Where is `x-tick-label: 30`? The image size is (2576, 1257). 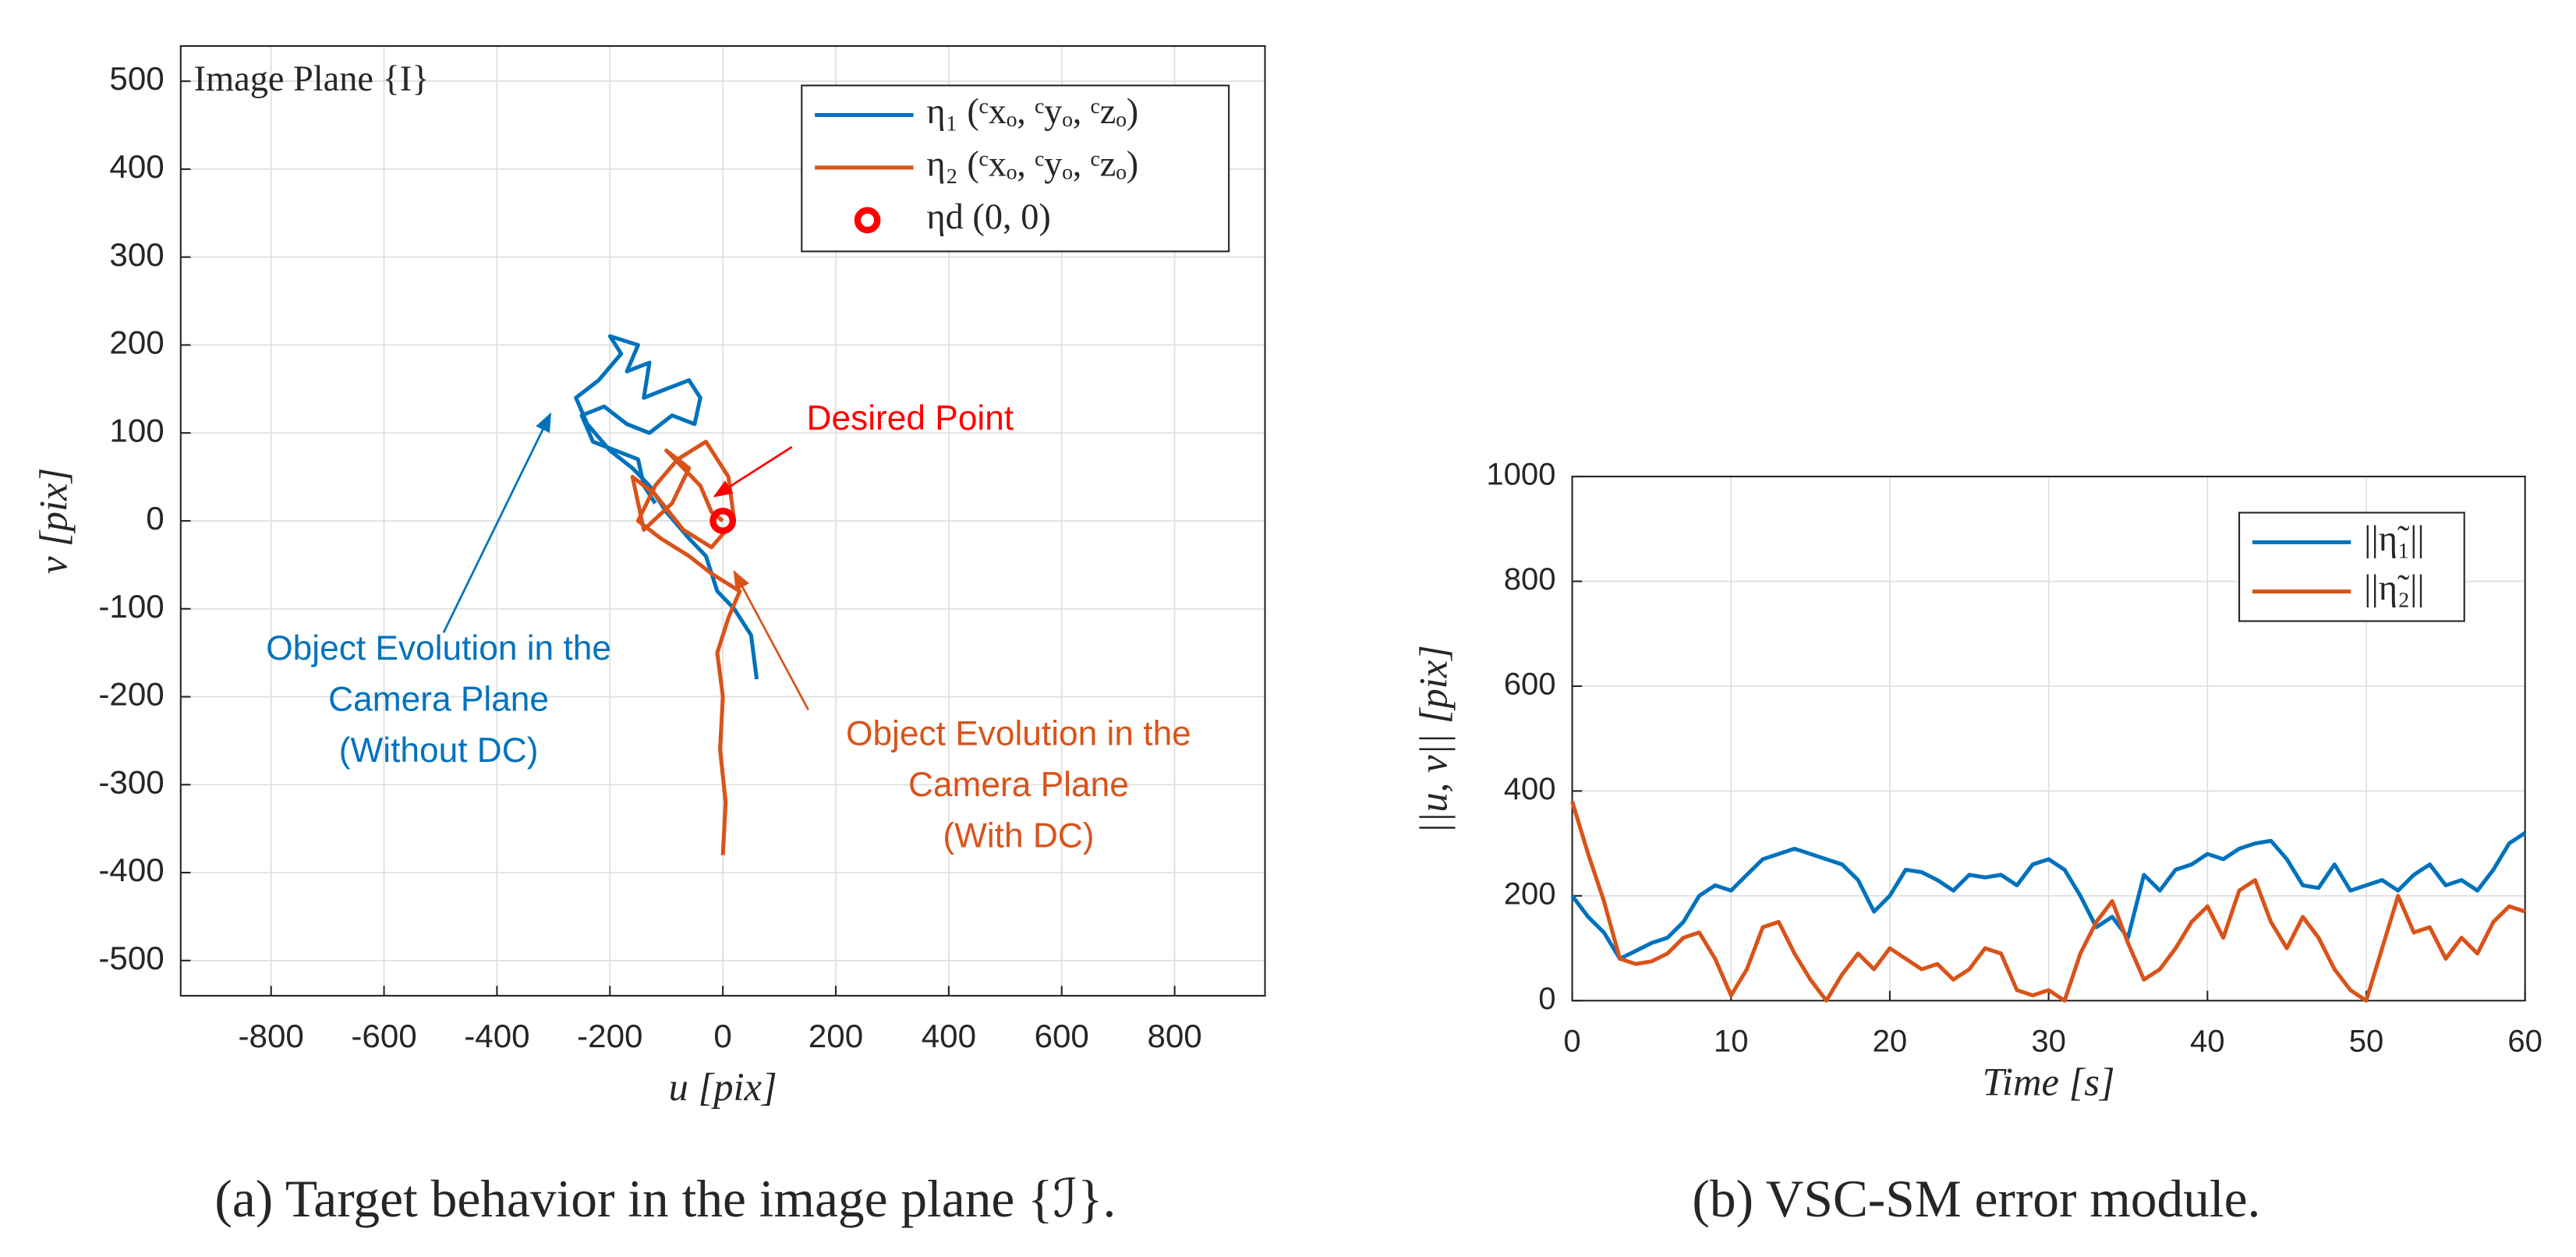 x-tick-label: 30 is located at coordinates (2048, 1042).